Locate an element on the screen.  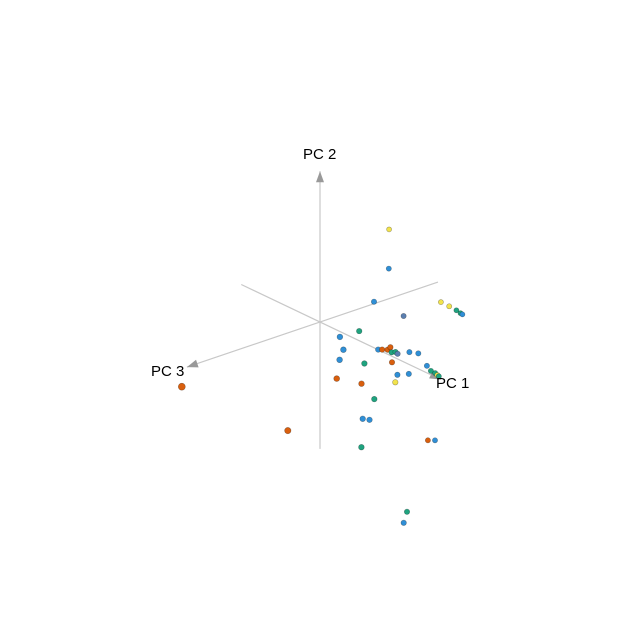
pc3-axis-line is located at coordinates (312, 324).